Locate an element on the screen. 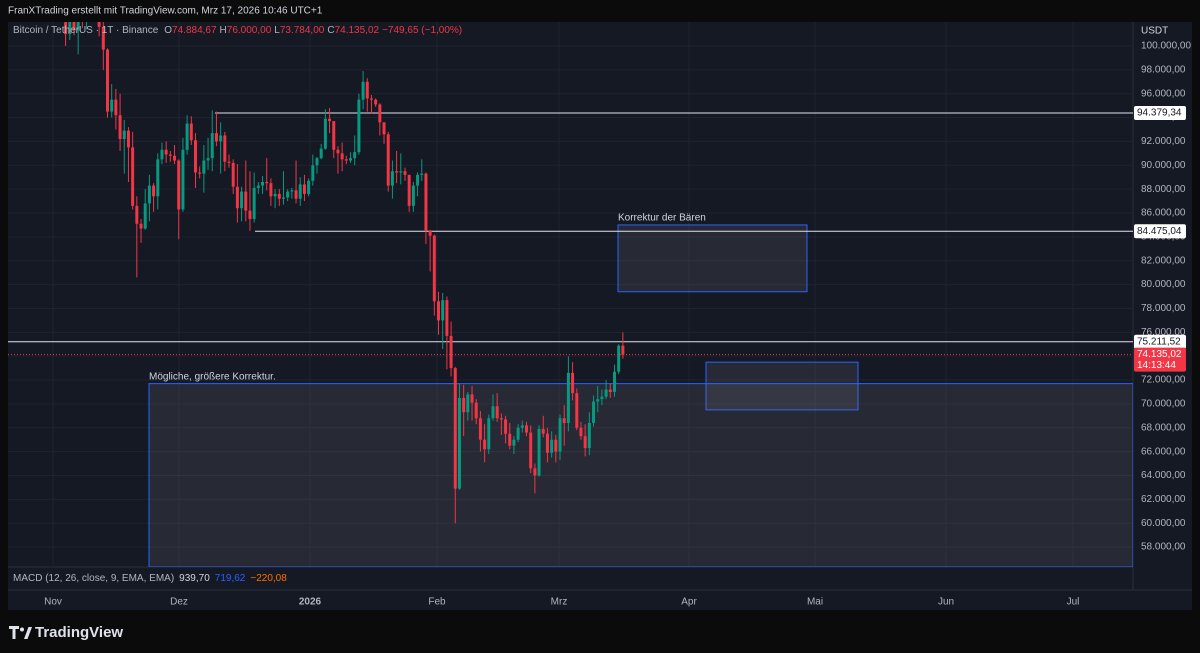 Image resolution: width=1200 pixels, height=653 pixels. change: −749,65 (−1,00%) is located at coordinates (422, 30).